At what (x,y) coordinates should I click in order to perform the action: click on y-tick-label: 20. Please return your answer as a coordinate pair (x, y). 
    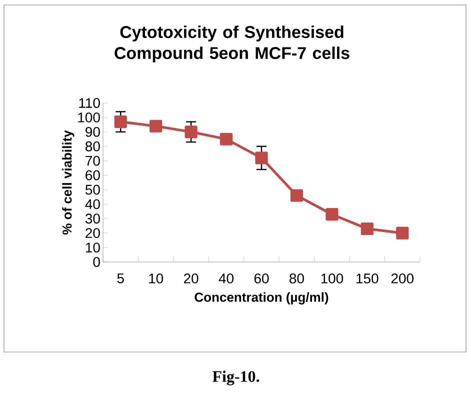
    Looking at the image, I should click on (93, 233).